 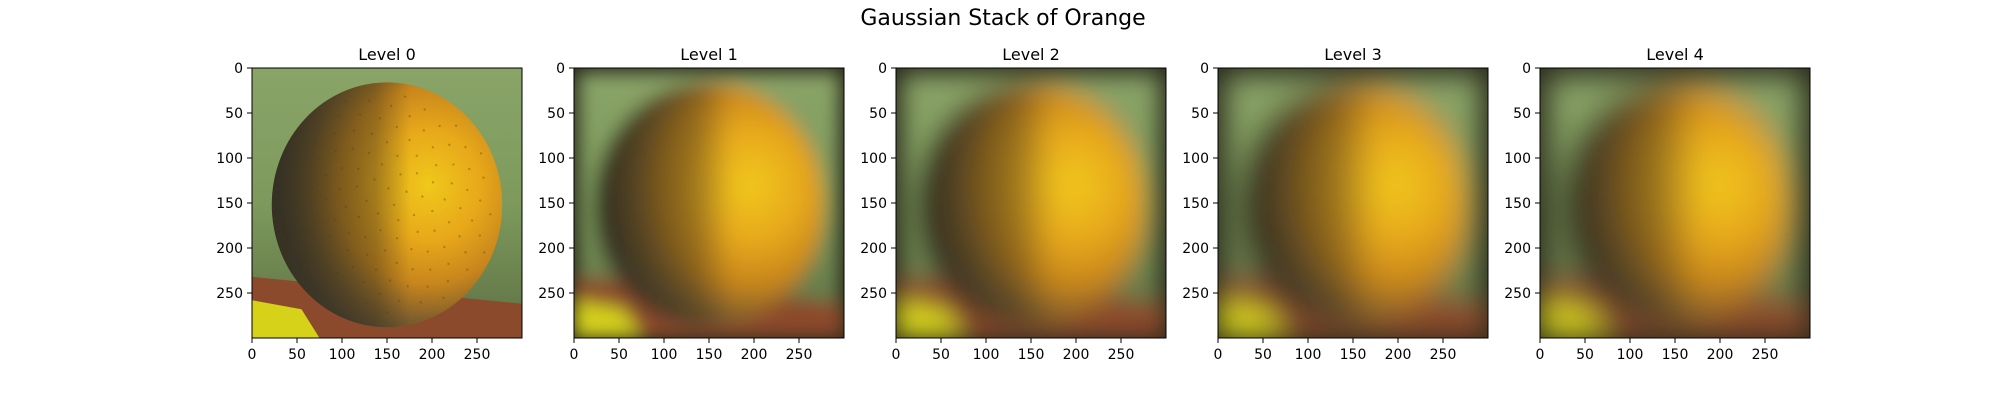 I want to click on panel-title: Level 2, so click(x=1031, y=54).